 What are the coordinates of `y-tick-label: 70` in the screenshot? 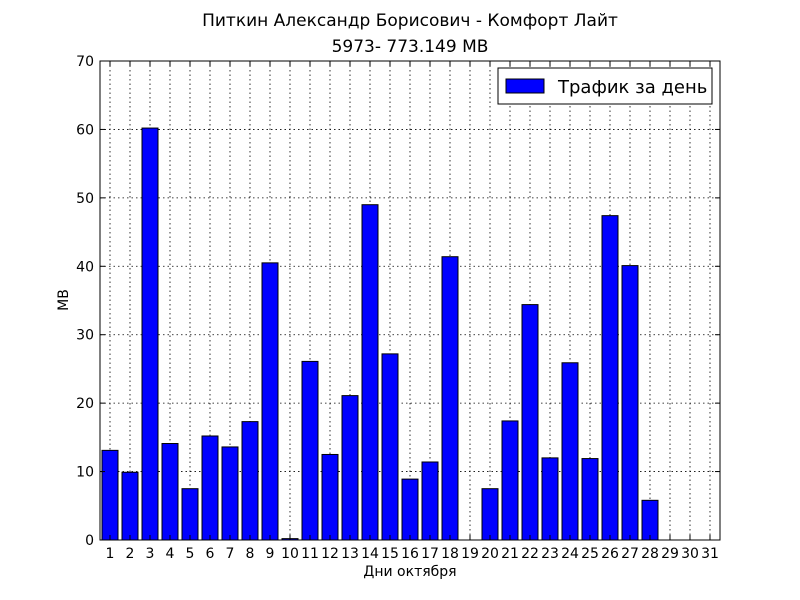 It's located at (85, 62).